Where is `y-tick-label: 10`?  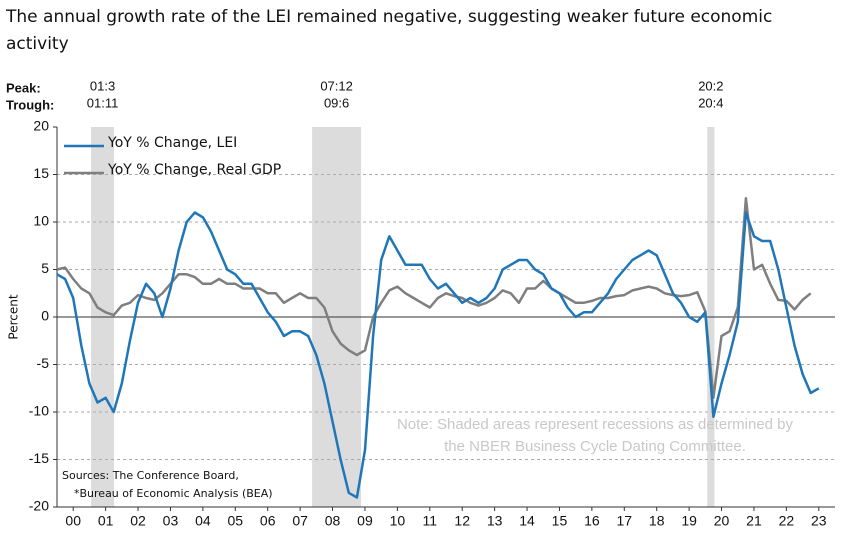
y-tick-label: 10 is located at coordinates (41, 221).